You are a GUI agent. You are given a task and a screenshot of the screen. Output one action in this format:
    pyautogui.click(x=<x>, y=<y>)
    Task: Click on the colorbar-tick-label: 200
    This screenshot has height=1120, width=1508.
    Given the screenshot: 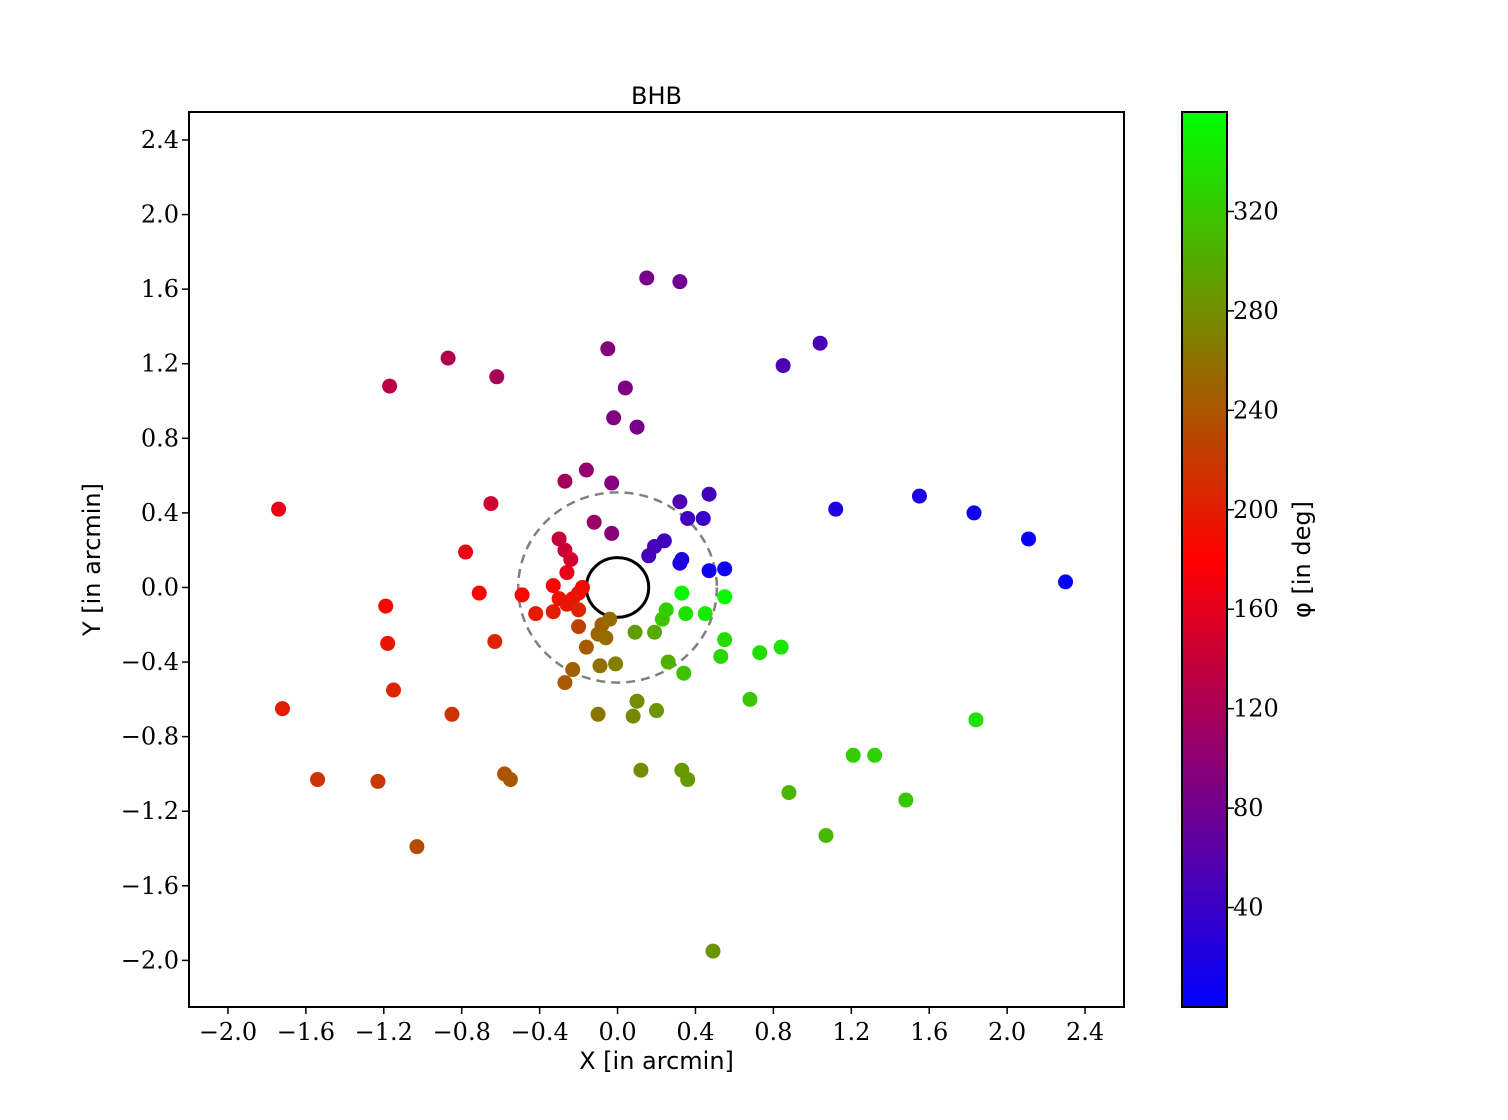 What is the action you would take?
    pyautogui.click(x=1256, y=510)
    